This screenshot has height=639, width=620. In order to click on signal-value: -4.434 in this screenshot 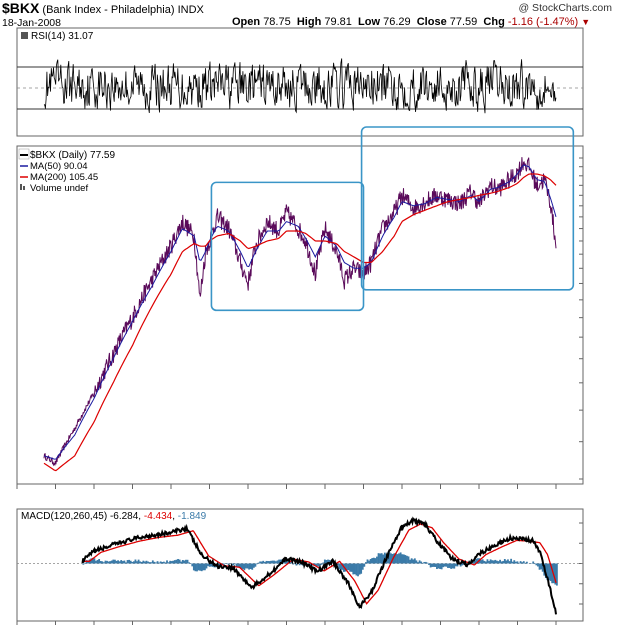, I will do `click(158, 516)`.